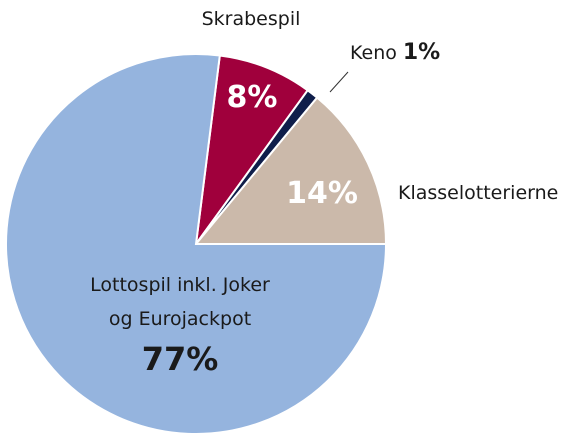 The height and width of the screenshot is (434, 577). I want to click on category-label: Keno, so click(373, 53).